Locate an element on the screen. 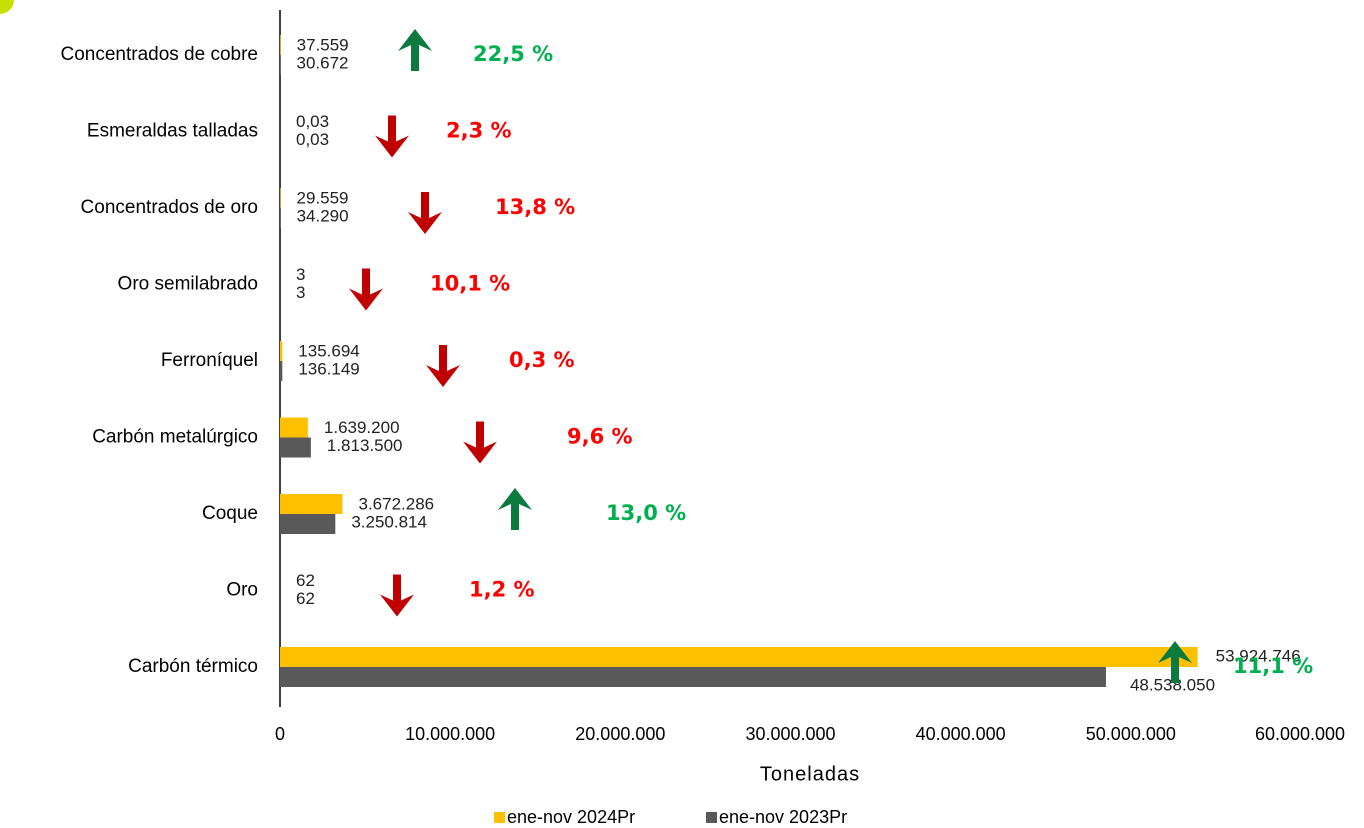 The height and width of the screenshot is (828, 1364). x-tick-label: 20.000.000 is located at coordinates (620, 734).